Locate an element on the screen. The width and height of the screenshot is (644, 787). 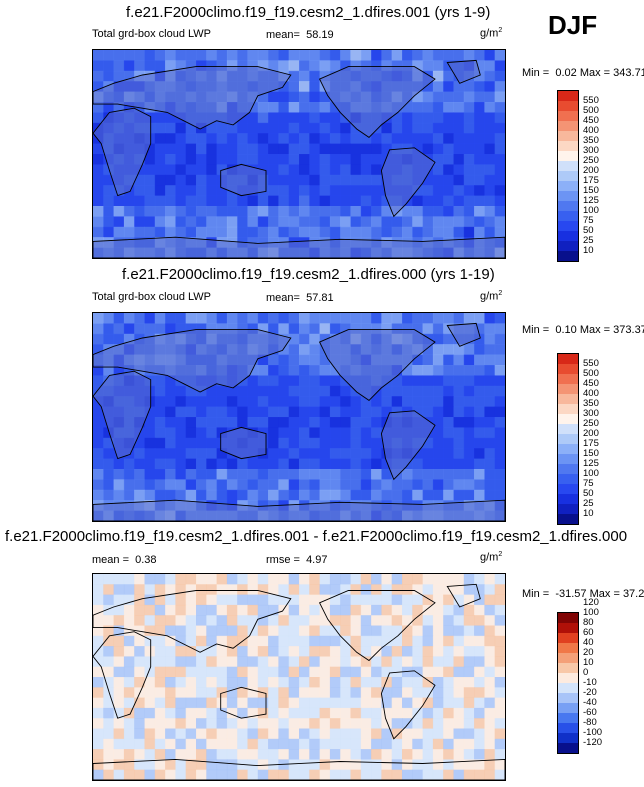
panel2-units-sup: 2 is located at coordinates (500, 293).